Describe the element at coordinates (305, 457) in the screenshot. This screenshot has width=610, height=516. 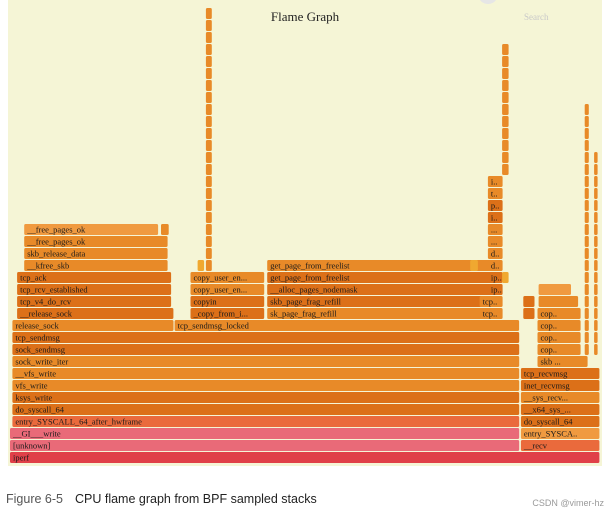
I see `flame-frame: iperfiperf` at that location.